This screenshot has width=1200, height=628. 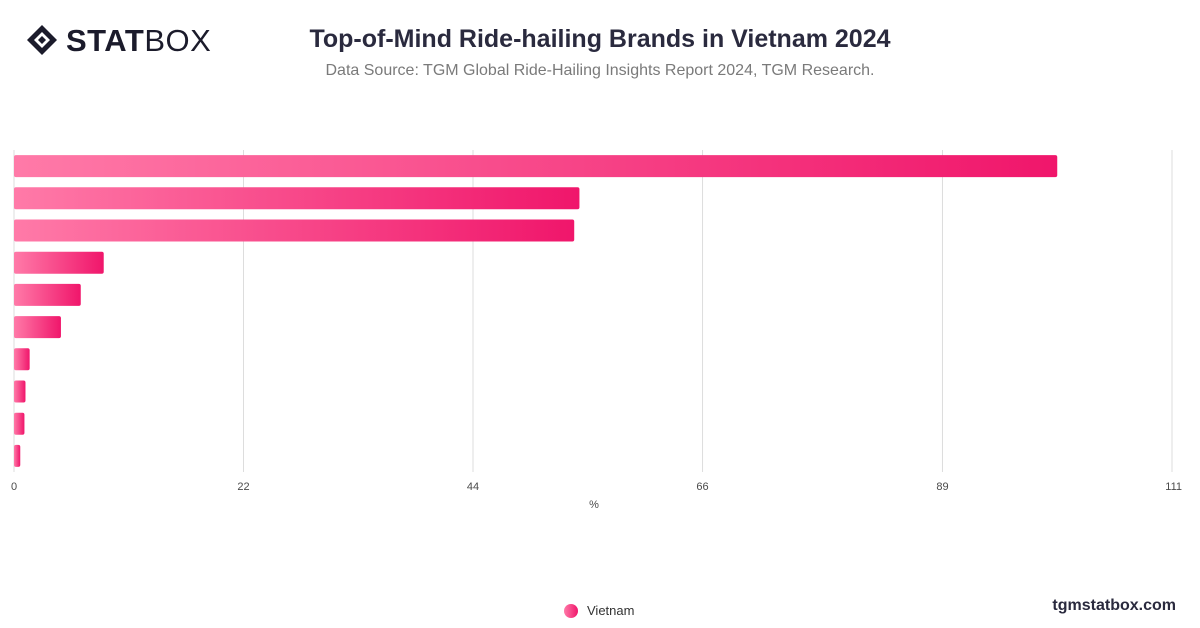 I want to click on legend-swatch-icon, so click(x=571, y=610).